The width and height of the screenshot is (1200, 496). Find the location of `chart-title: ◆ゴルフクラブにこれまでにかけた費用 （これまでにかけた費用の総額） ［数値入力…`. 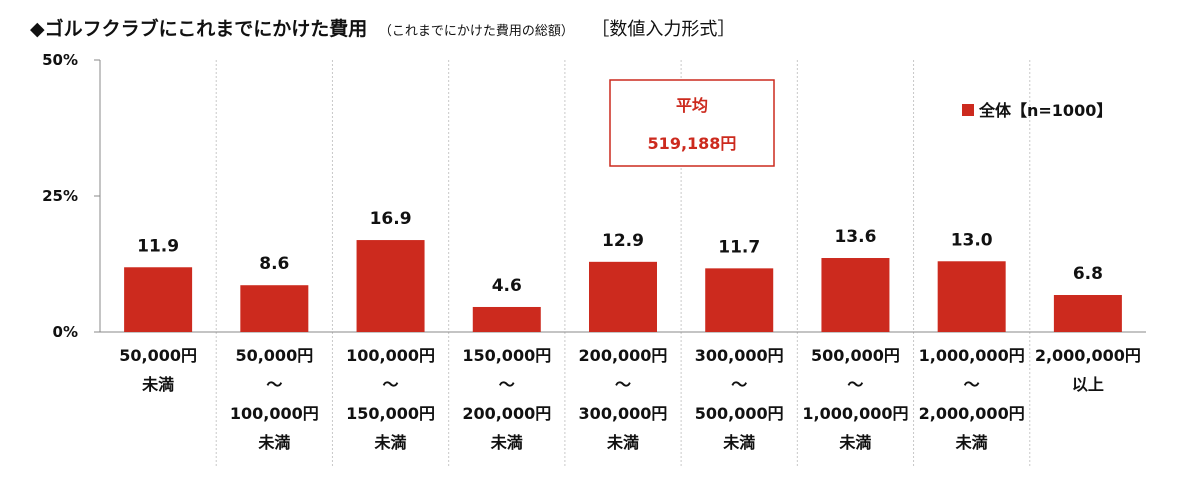

chart-title: ◆ゴルフクラブにこれまでにかけた費用 （これまでにかけた費用の総額） ［数値入力… is located at coordinates (382, 27).